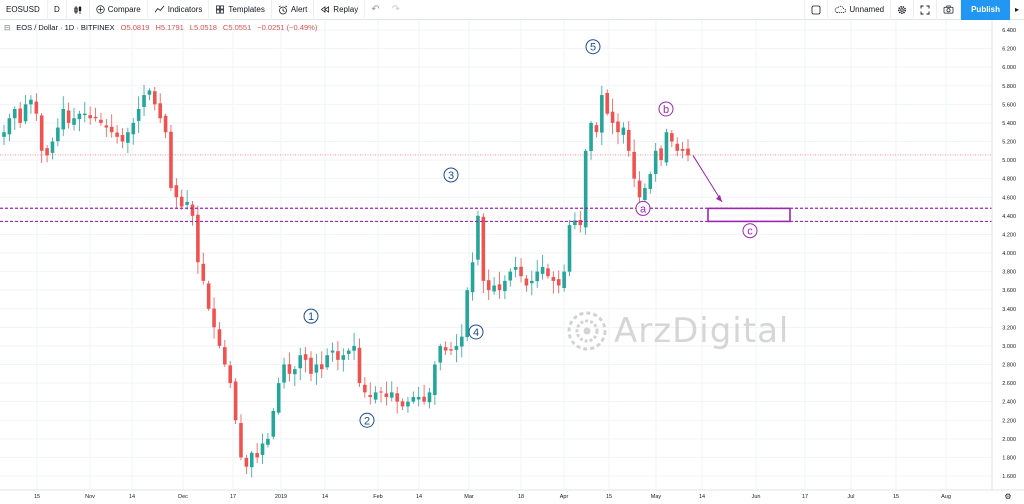 The width and height of the screenshot is (1024, 504). Describe the element at coordinates (1009, 366) in the screenshot. I see `price-tick-label: 2.800` at that location.